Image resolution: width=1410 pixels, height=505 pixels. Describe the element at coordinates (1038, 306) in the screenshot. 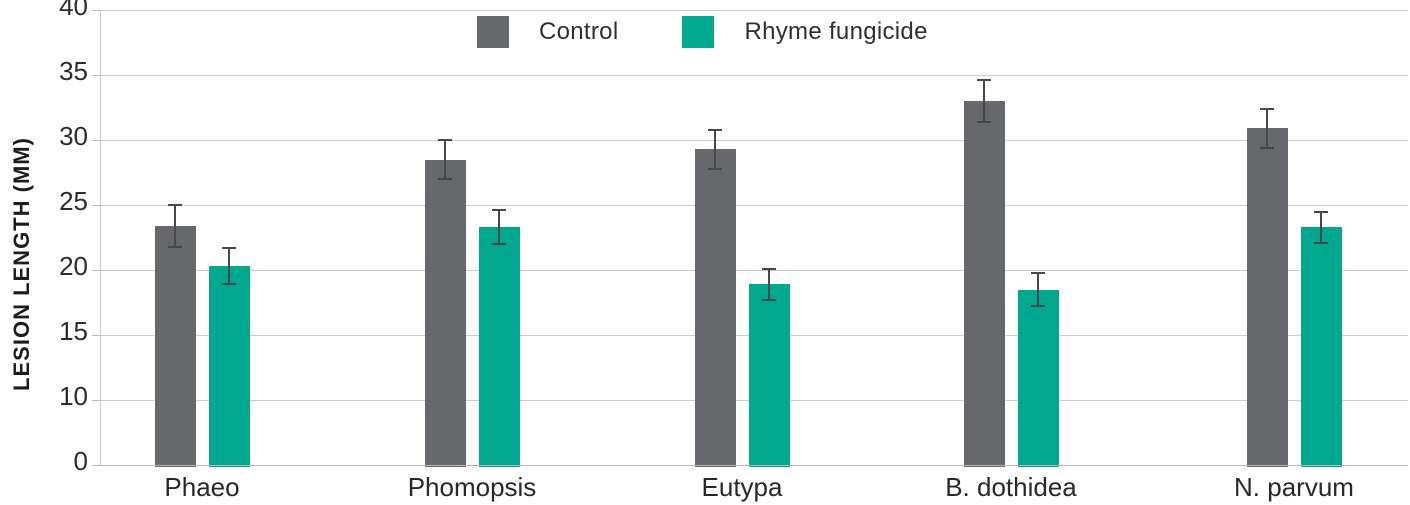

I see `error-cap-bottom-rhyme-fungicide-b-dothidea` at that location.